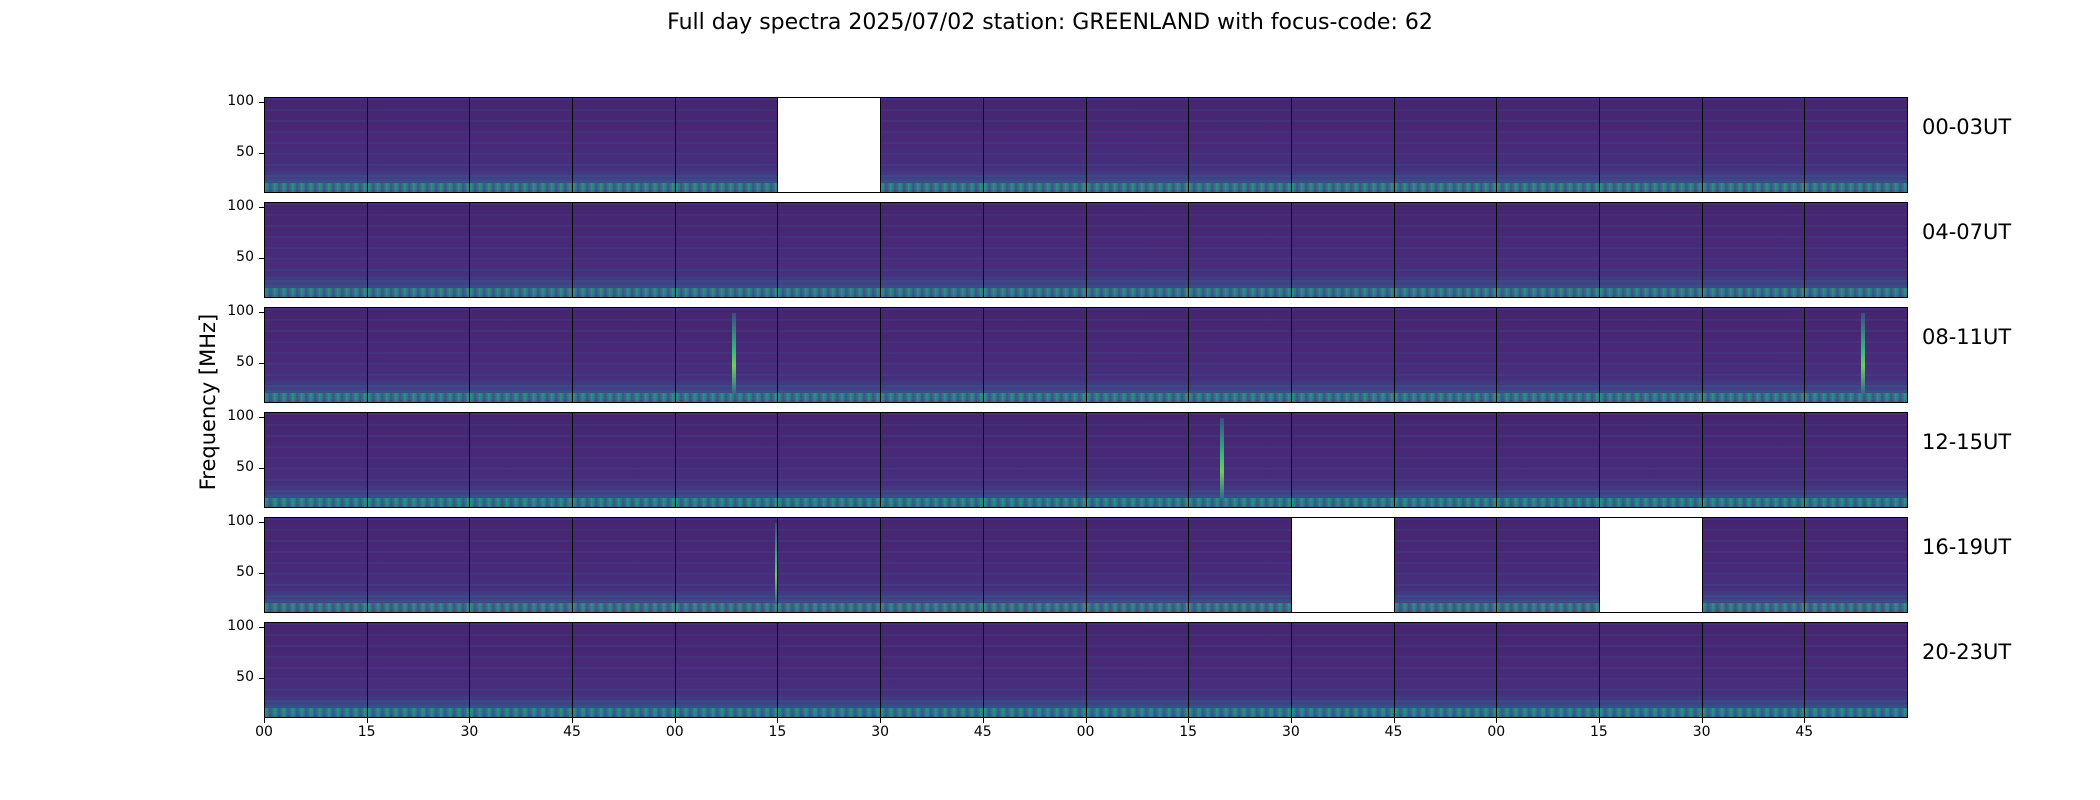 This screenshot has width=2100, height=800. What do you see at coordinates (1967, 127) in the screenshot?
I see `row-time-label: 00-03UT` at bounding box center [1967, 127].